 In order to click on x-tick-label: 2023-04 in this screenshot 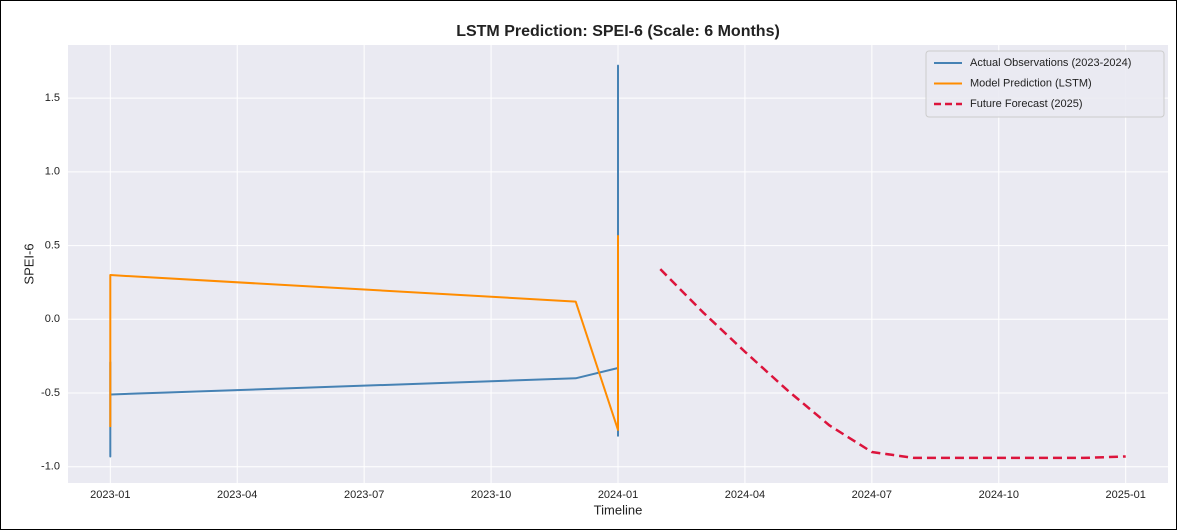, I will do `click(237, 495)`.